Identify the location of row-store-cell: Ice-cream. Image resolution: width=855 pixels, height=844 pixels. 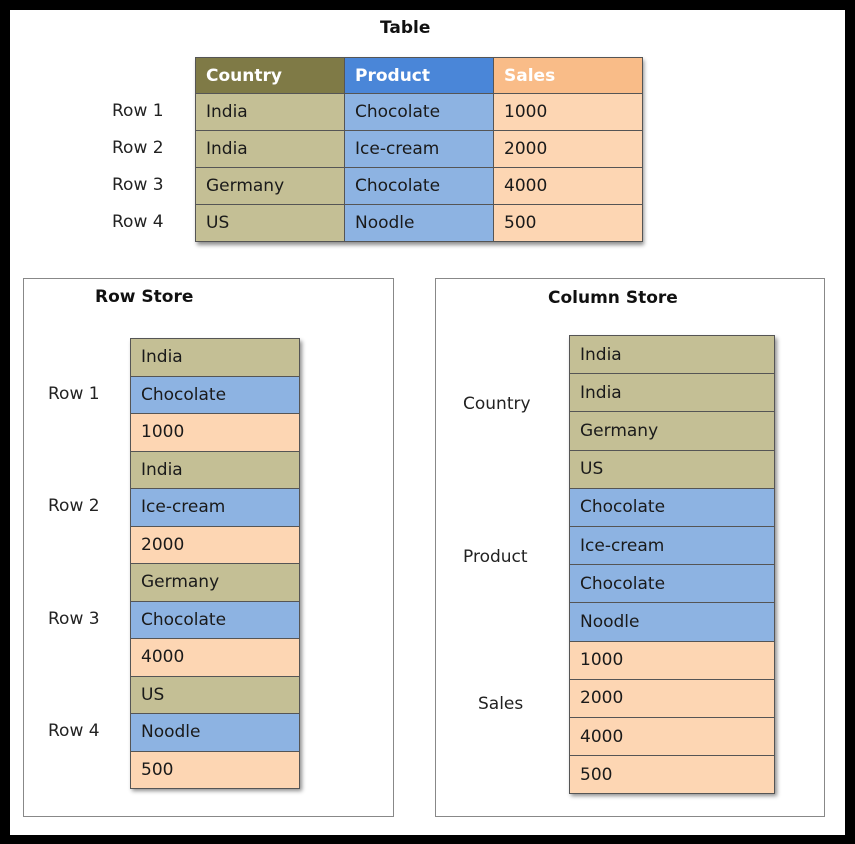
(215, 507).